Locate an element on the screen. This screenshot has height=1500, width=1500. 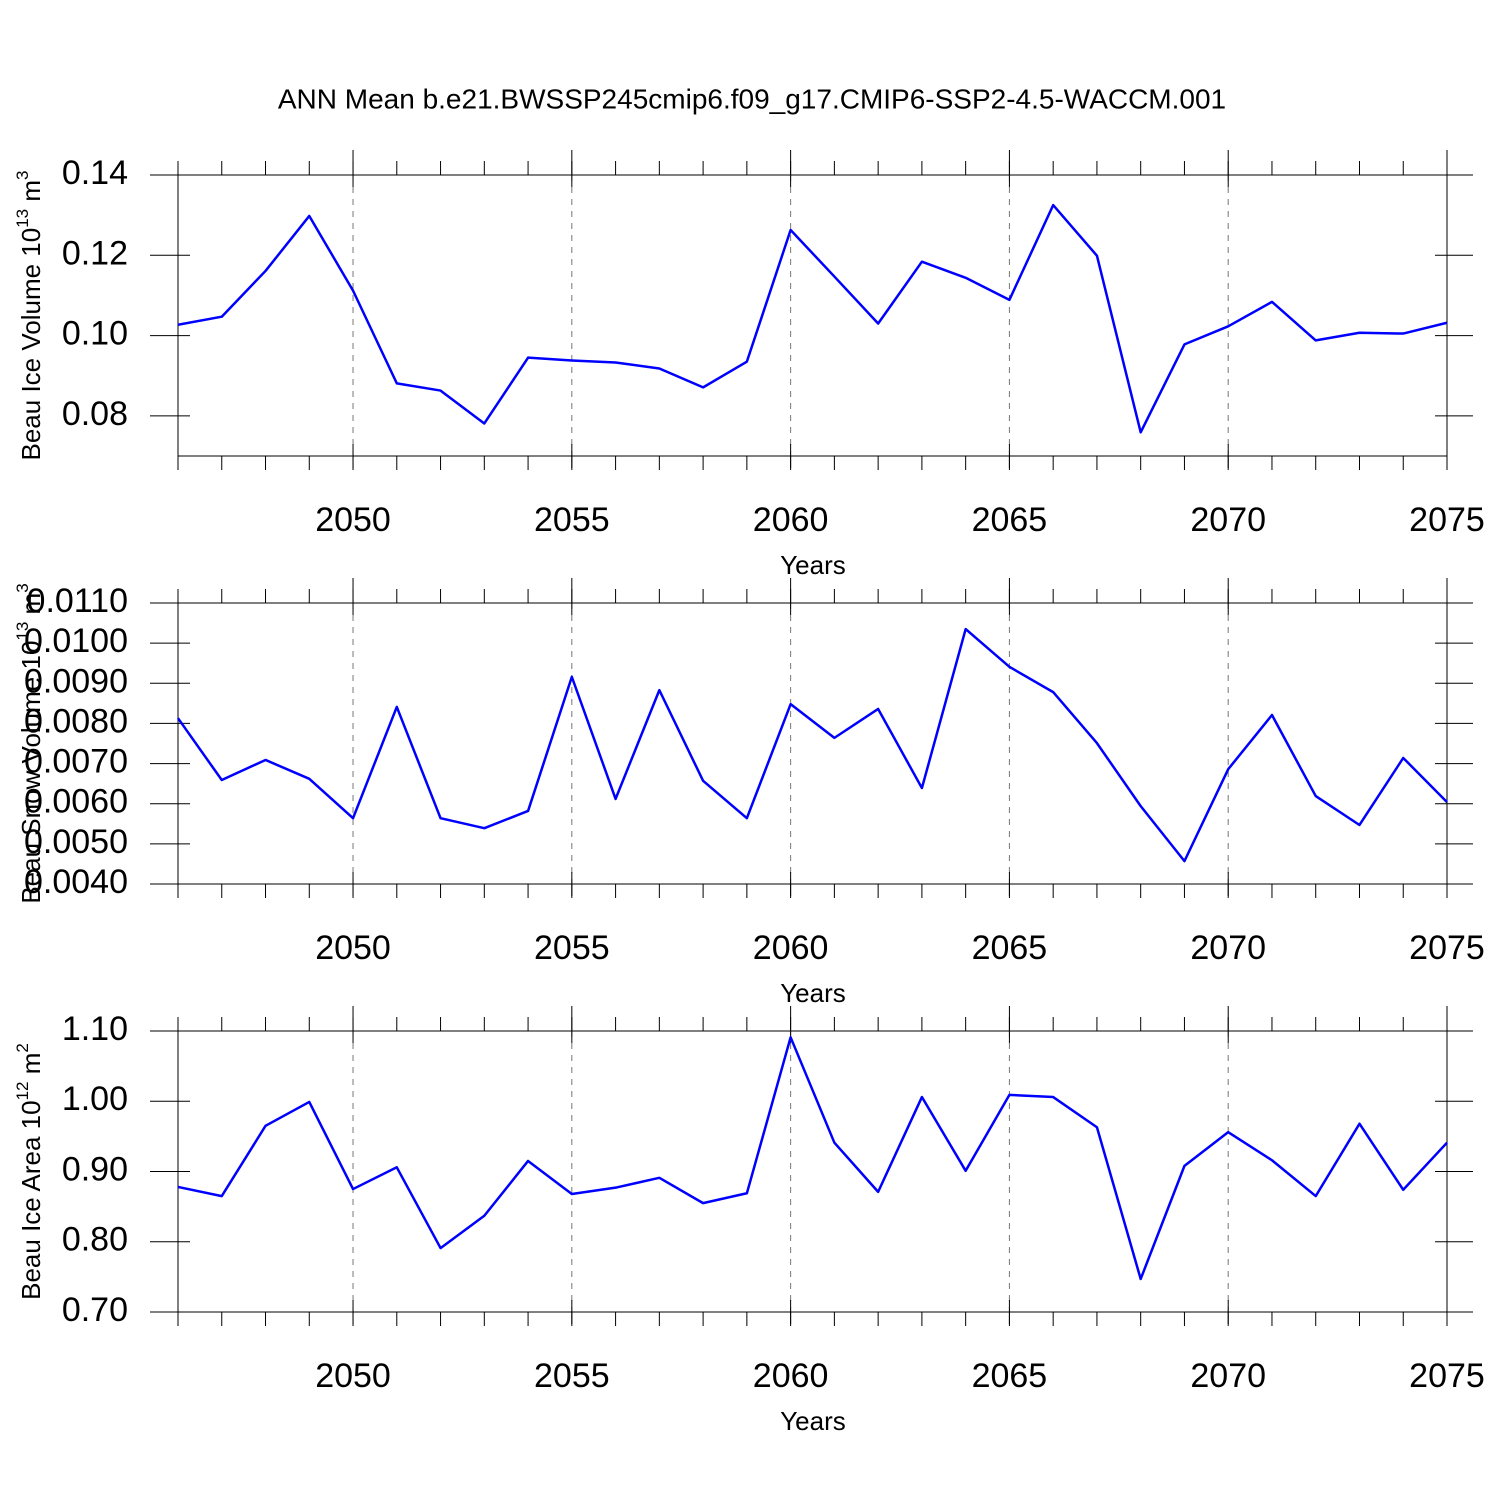
y-tick-label: 1.10 is located at coordinates (95, 1029).